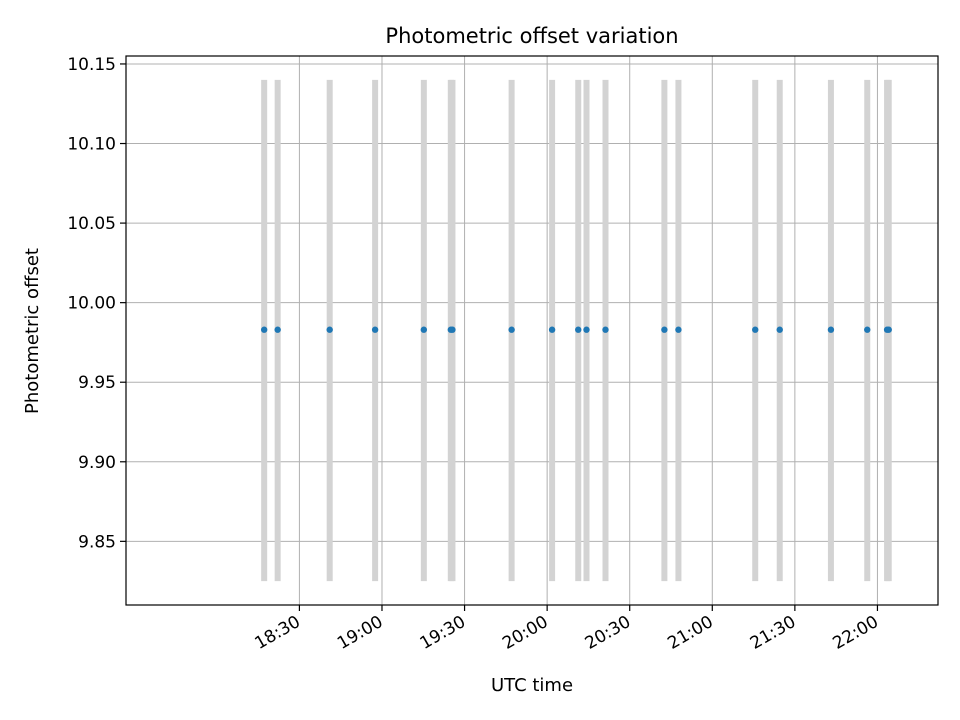  I want to click on data-points, so click(576, 329).